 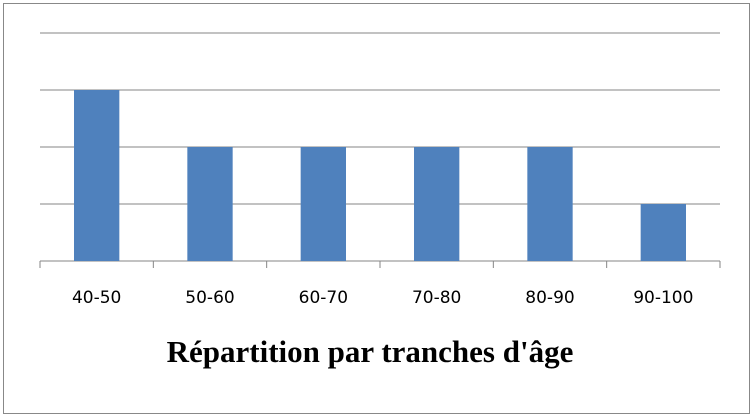 I want to click on x-tick-label: 90-100, so click(x=663, y=298).